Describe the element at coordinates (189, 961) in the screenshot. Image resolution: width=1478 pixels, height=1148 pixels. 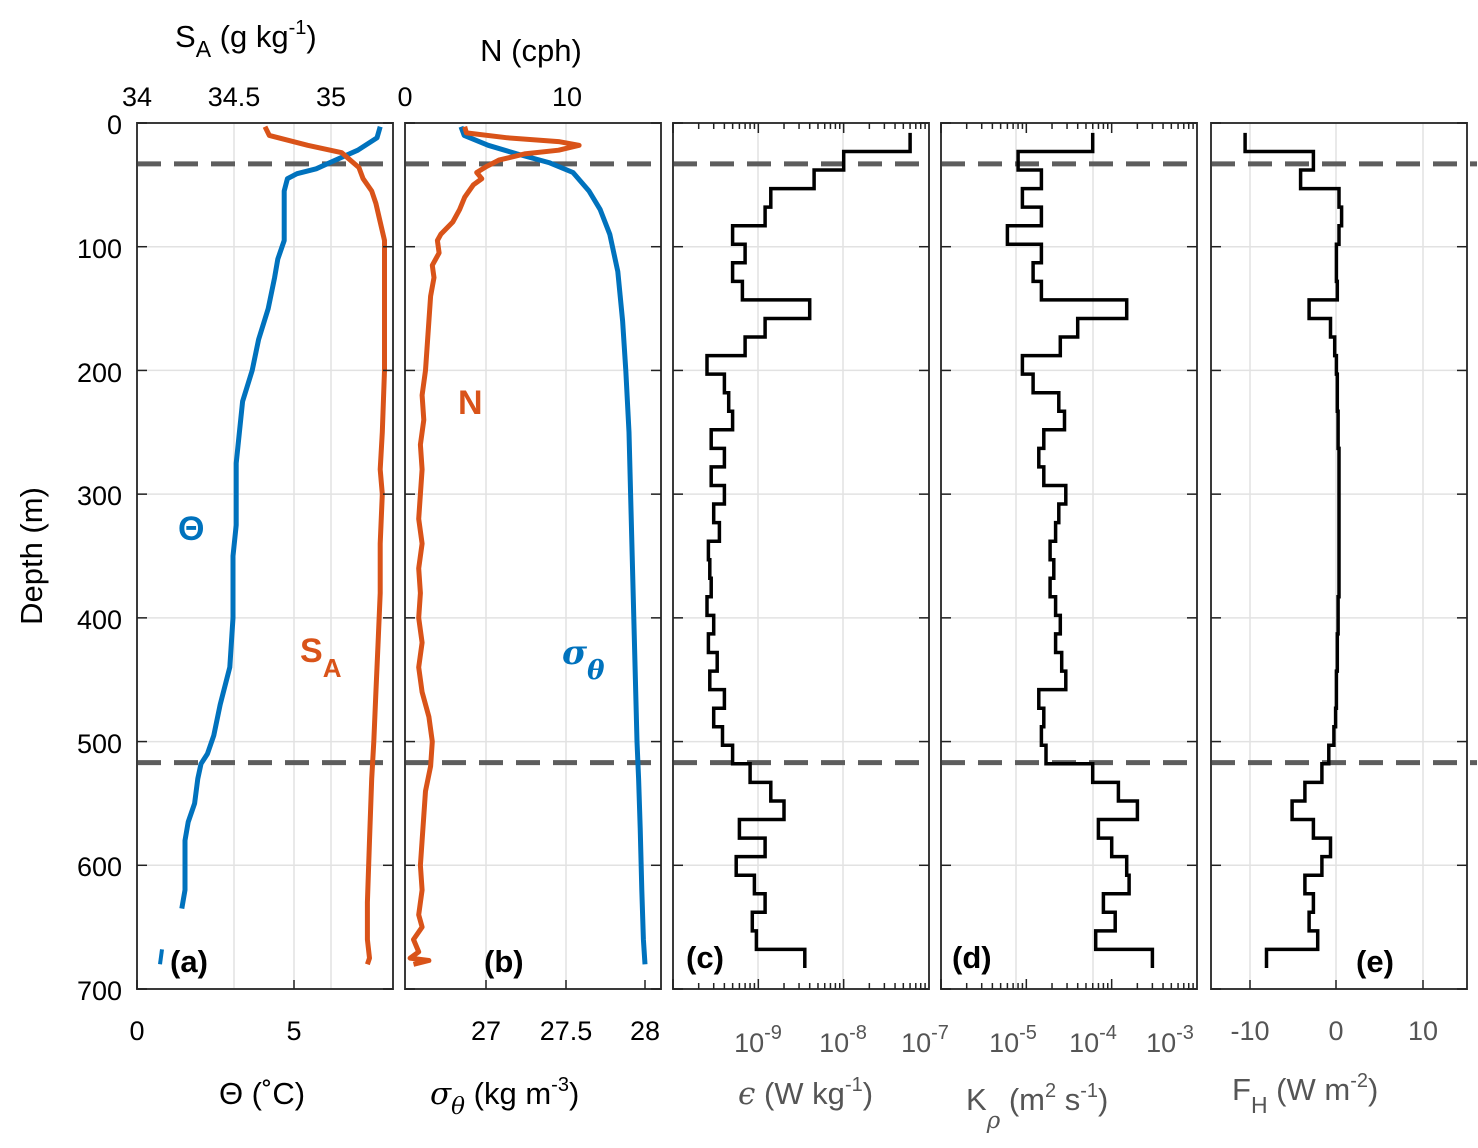
I see `panel-a-label: (a)` at that location.